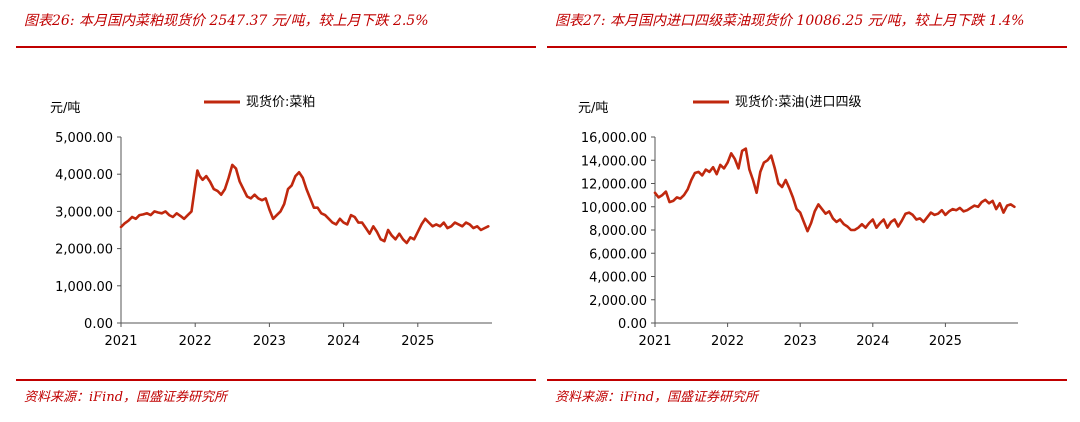  Describe the element at coordinates (226, 21) in the screenshot. I see `figure-title: 图表26: 本月国内菜粕现货价 2547.37 元/吨，较上月下跌 2.5%` at that location.